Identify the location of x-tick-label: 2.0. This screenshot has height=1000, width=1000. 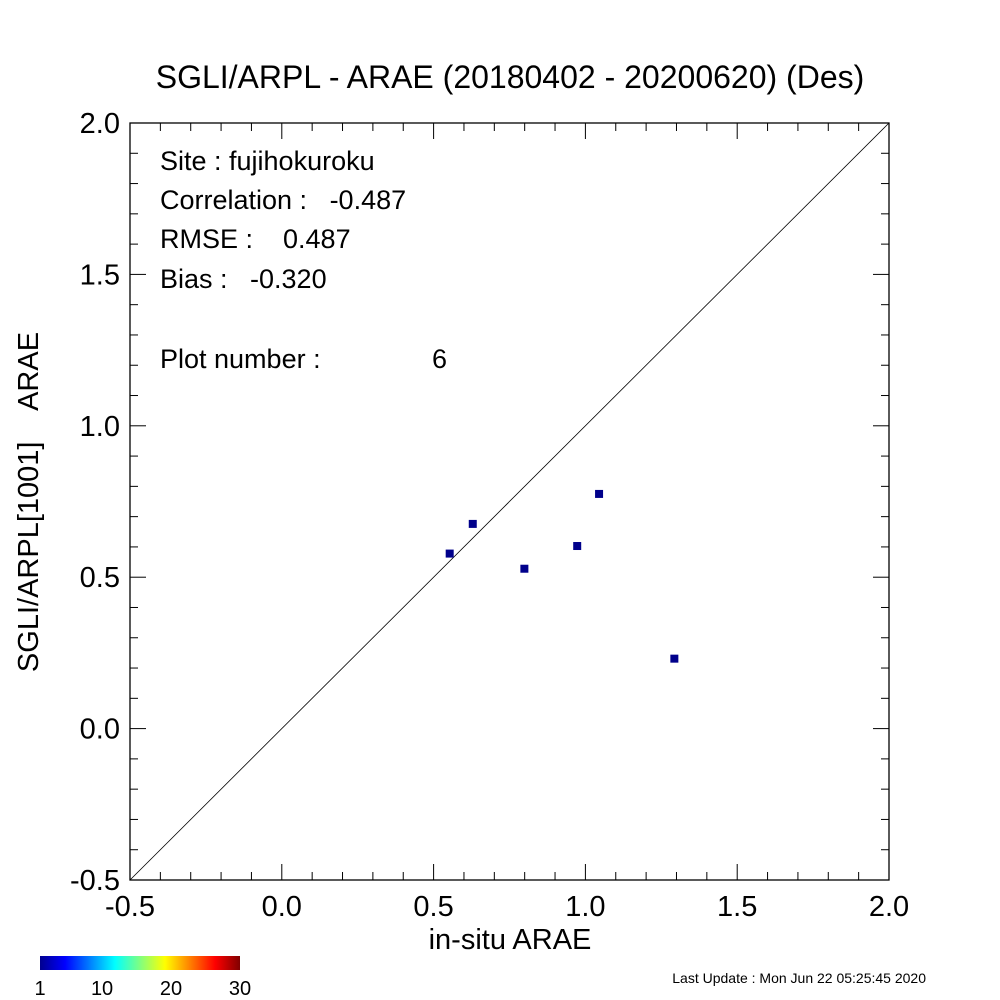
(889, 907).